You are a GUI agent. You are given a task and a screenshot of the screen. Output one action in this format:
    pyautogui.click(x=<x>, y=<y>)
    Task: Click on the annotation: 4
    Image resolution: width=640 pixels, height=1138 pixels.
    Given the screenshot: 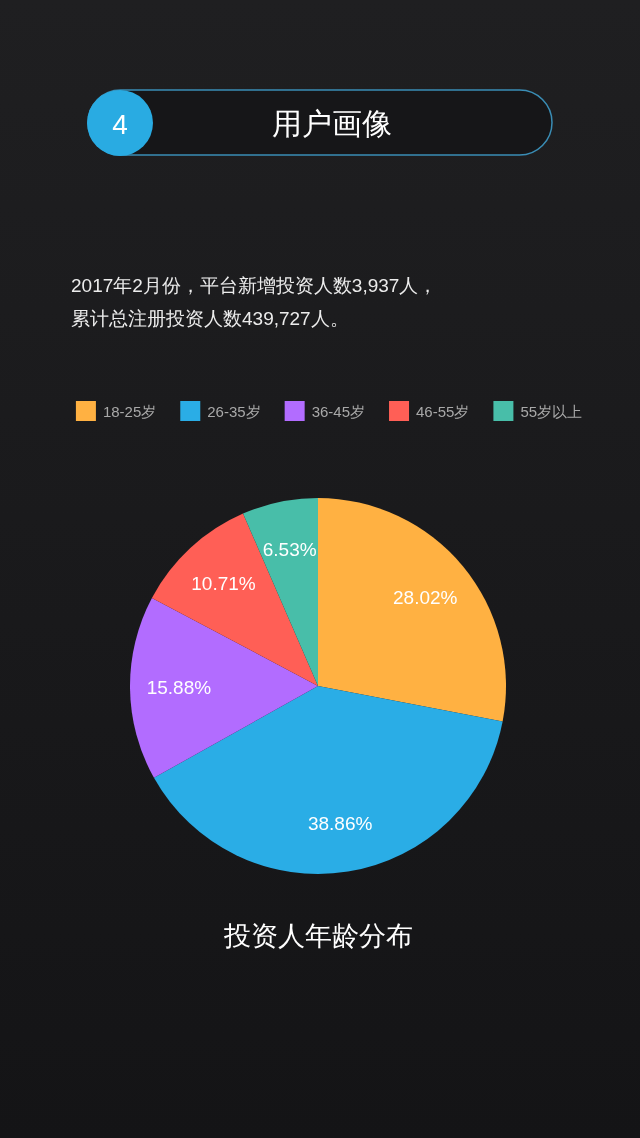 What is the action you would take?
    pyautogui.click(x=120, y=124)
    